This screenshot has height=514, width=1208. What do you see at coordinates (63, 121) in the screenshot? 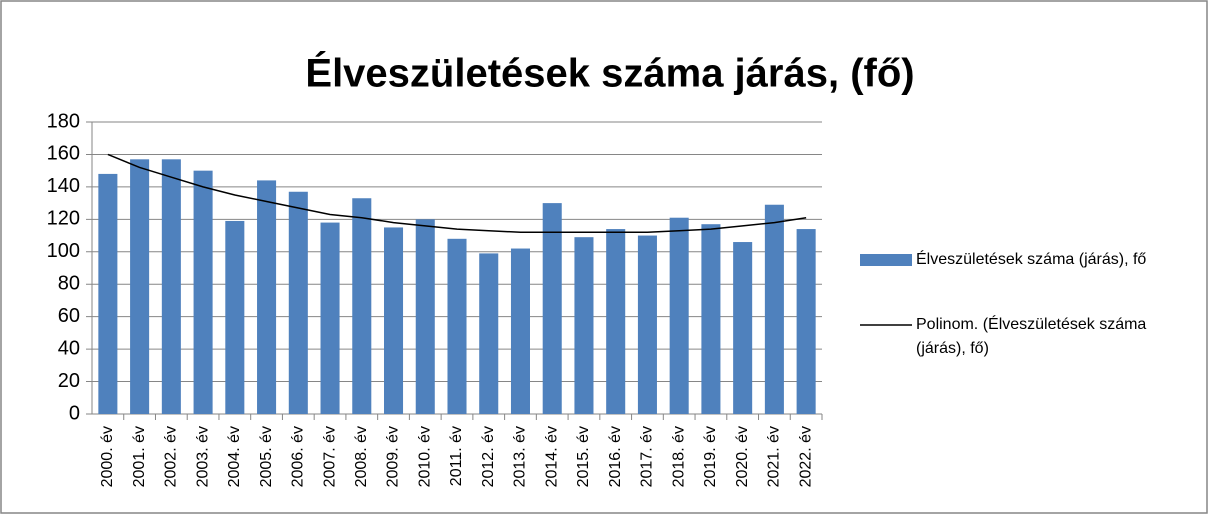
I see `y-tick-label: 180` at bounding box center [63, 121].